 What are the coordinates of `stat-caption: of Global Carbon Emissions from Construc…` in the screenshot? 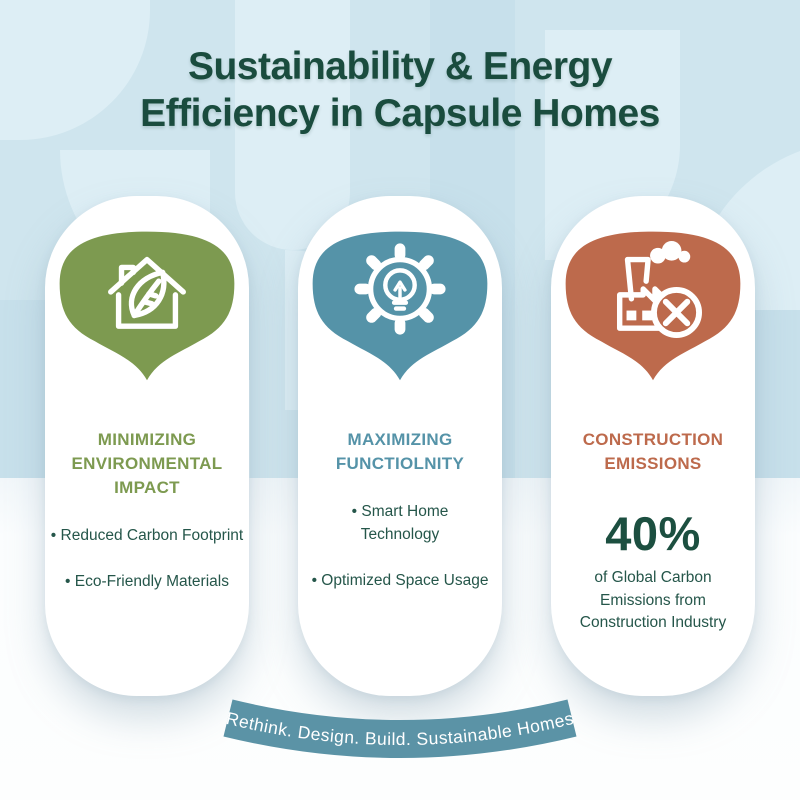 It's located at (653, 600).